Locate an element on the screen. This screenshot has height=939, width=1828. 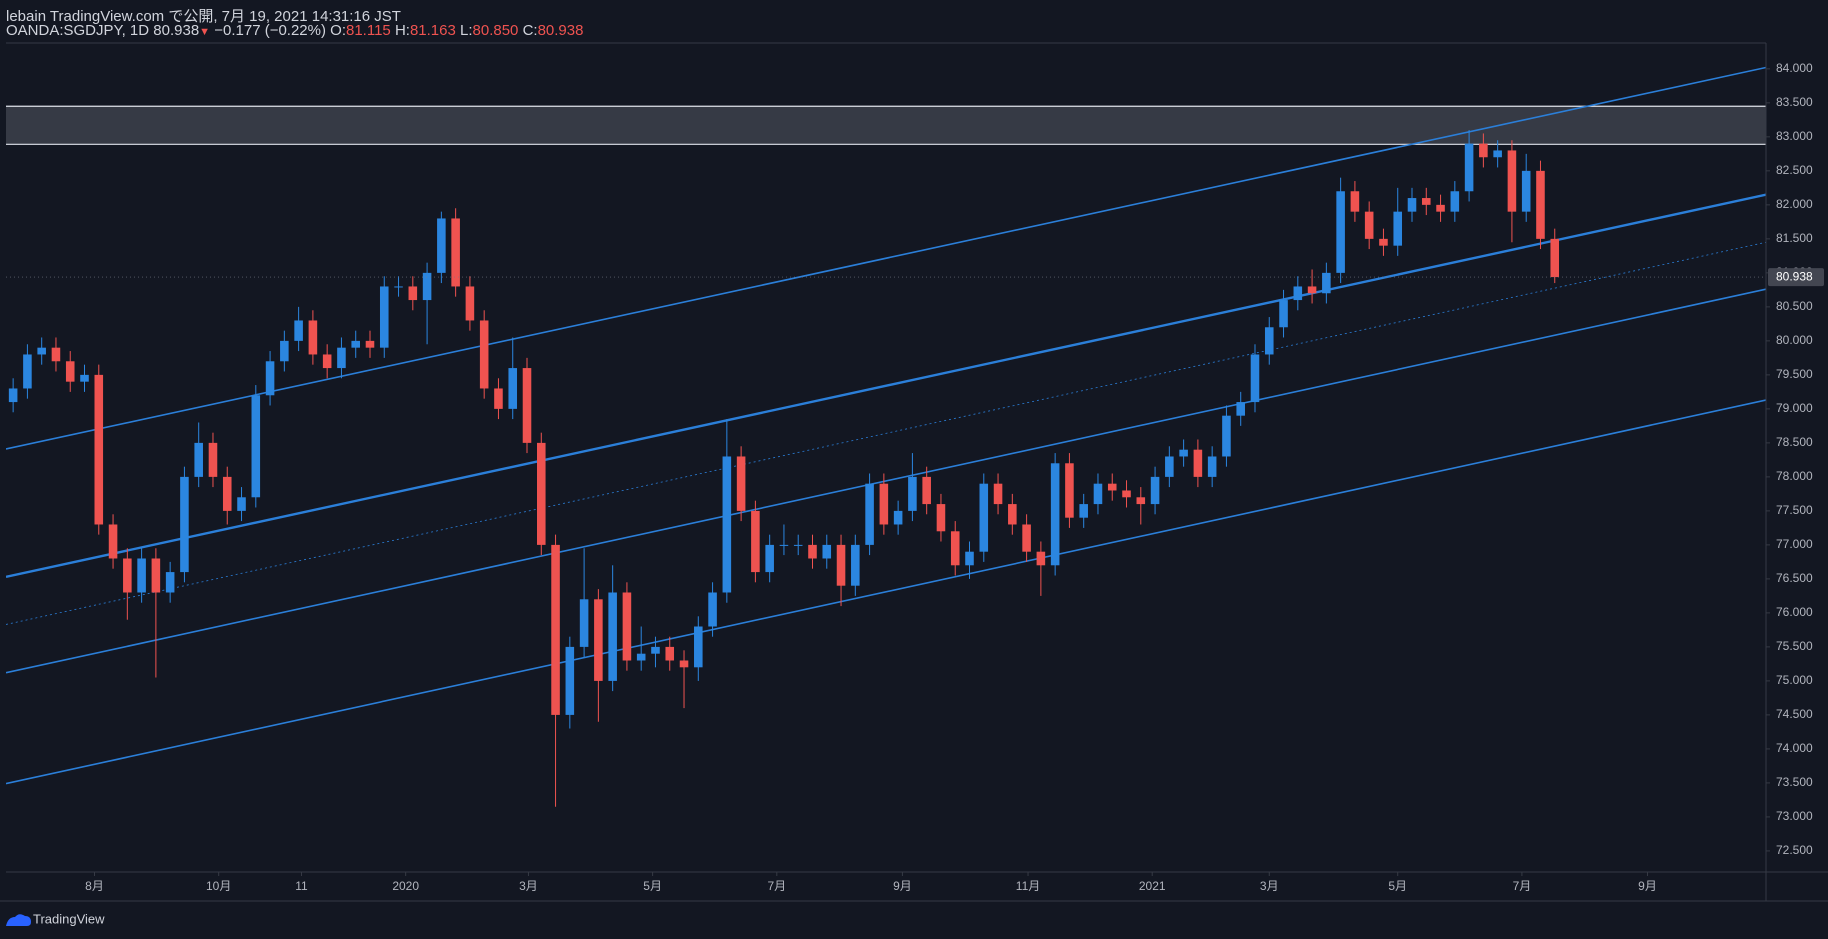
down-arrow: ▼ is located at coordinates (205, 32).